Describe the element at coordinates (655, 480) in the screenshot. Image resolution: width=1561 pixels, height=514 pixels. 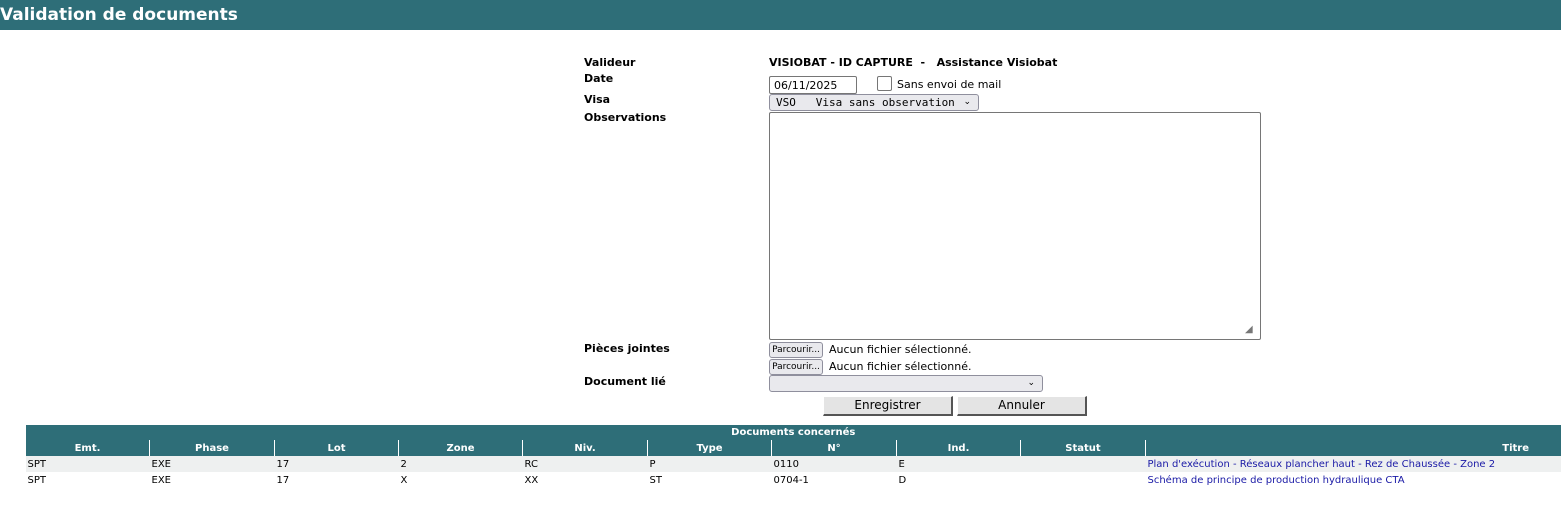
I see `cell-type: ST` at that location.